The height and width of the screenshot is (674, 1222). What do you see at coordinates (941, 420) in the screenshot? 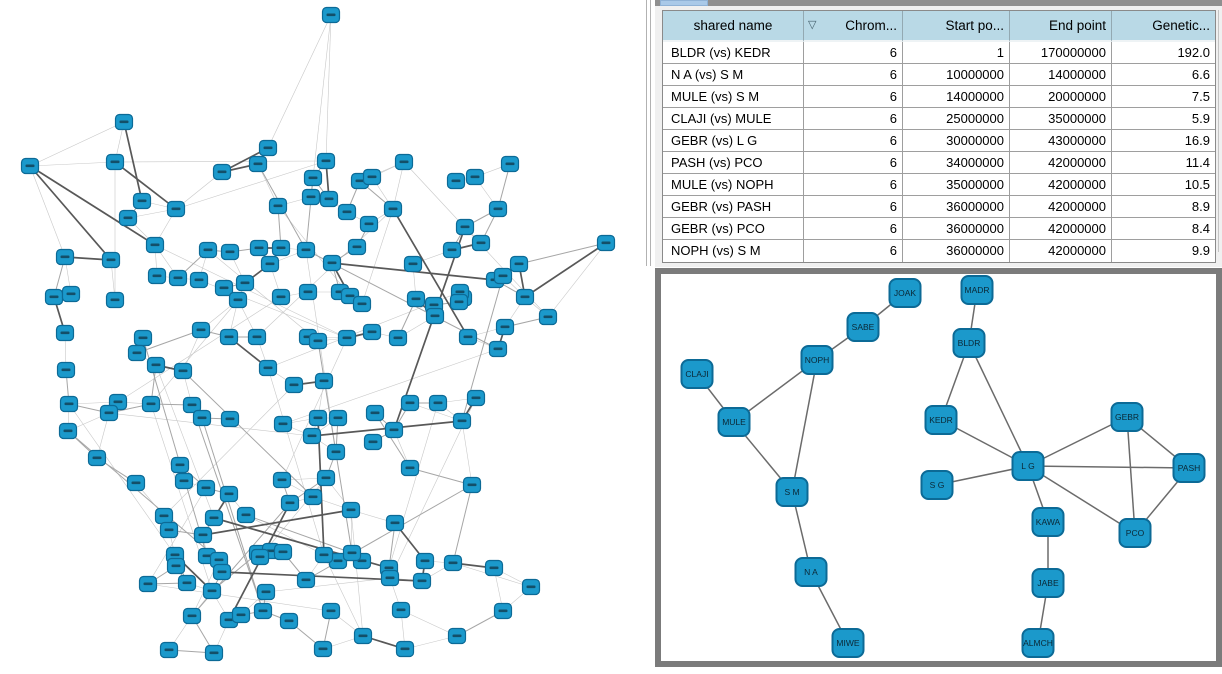
I see `network-node-kedr: KEDR` at bounding box center [941, 420].